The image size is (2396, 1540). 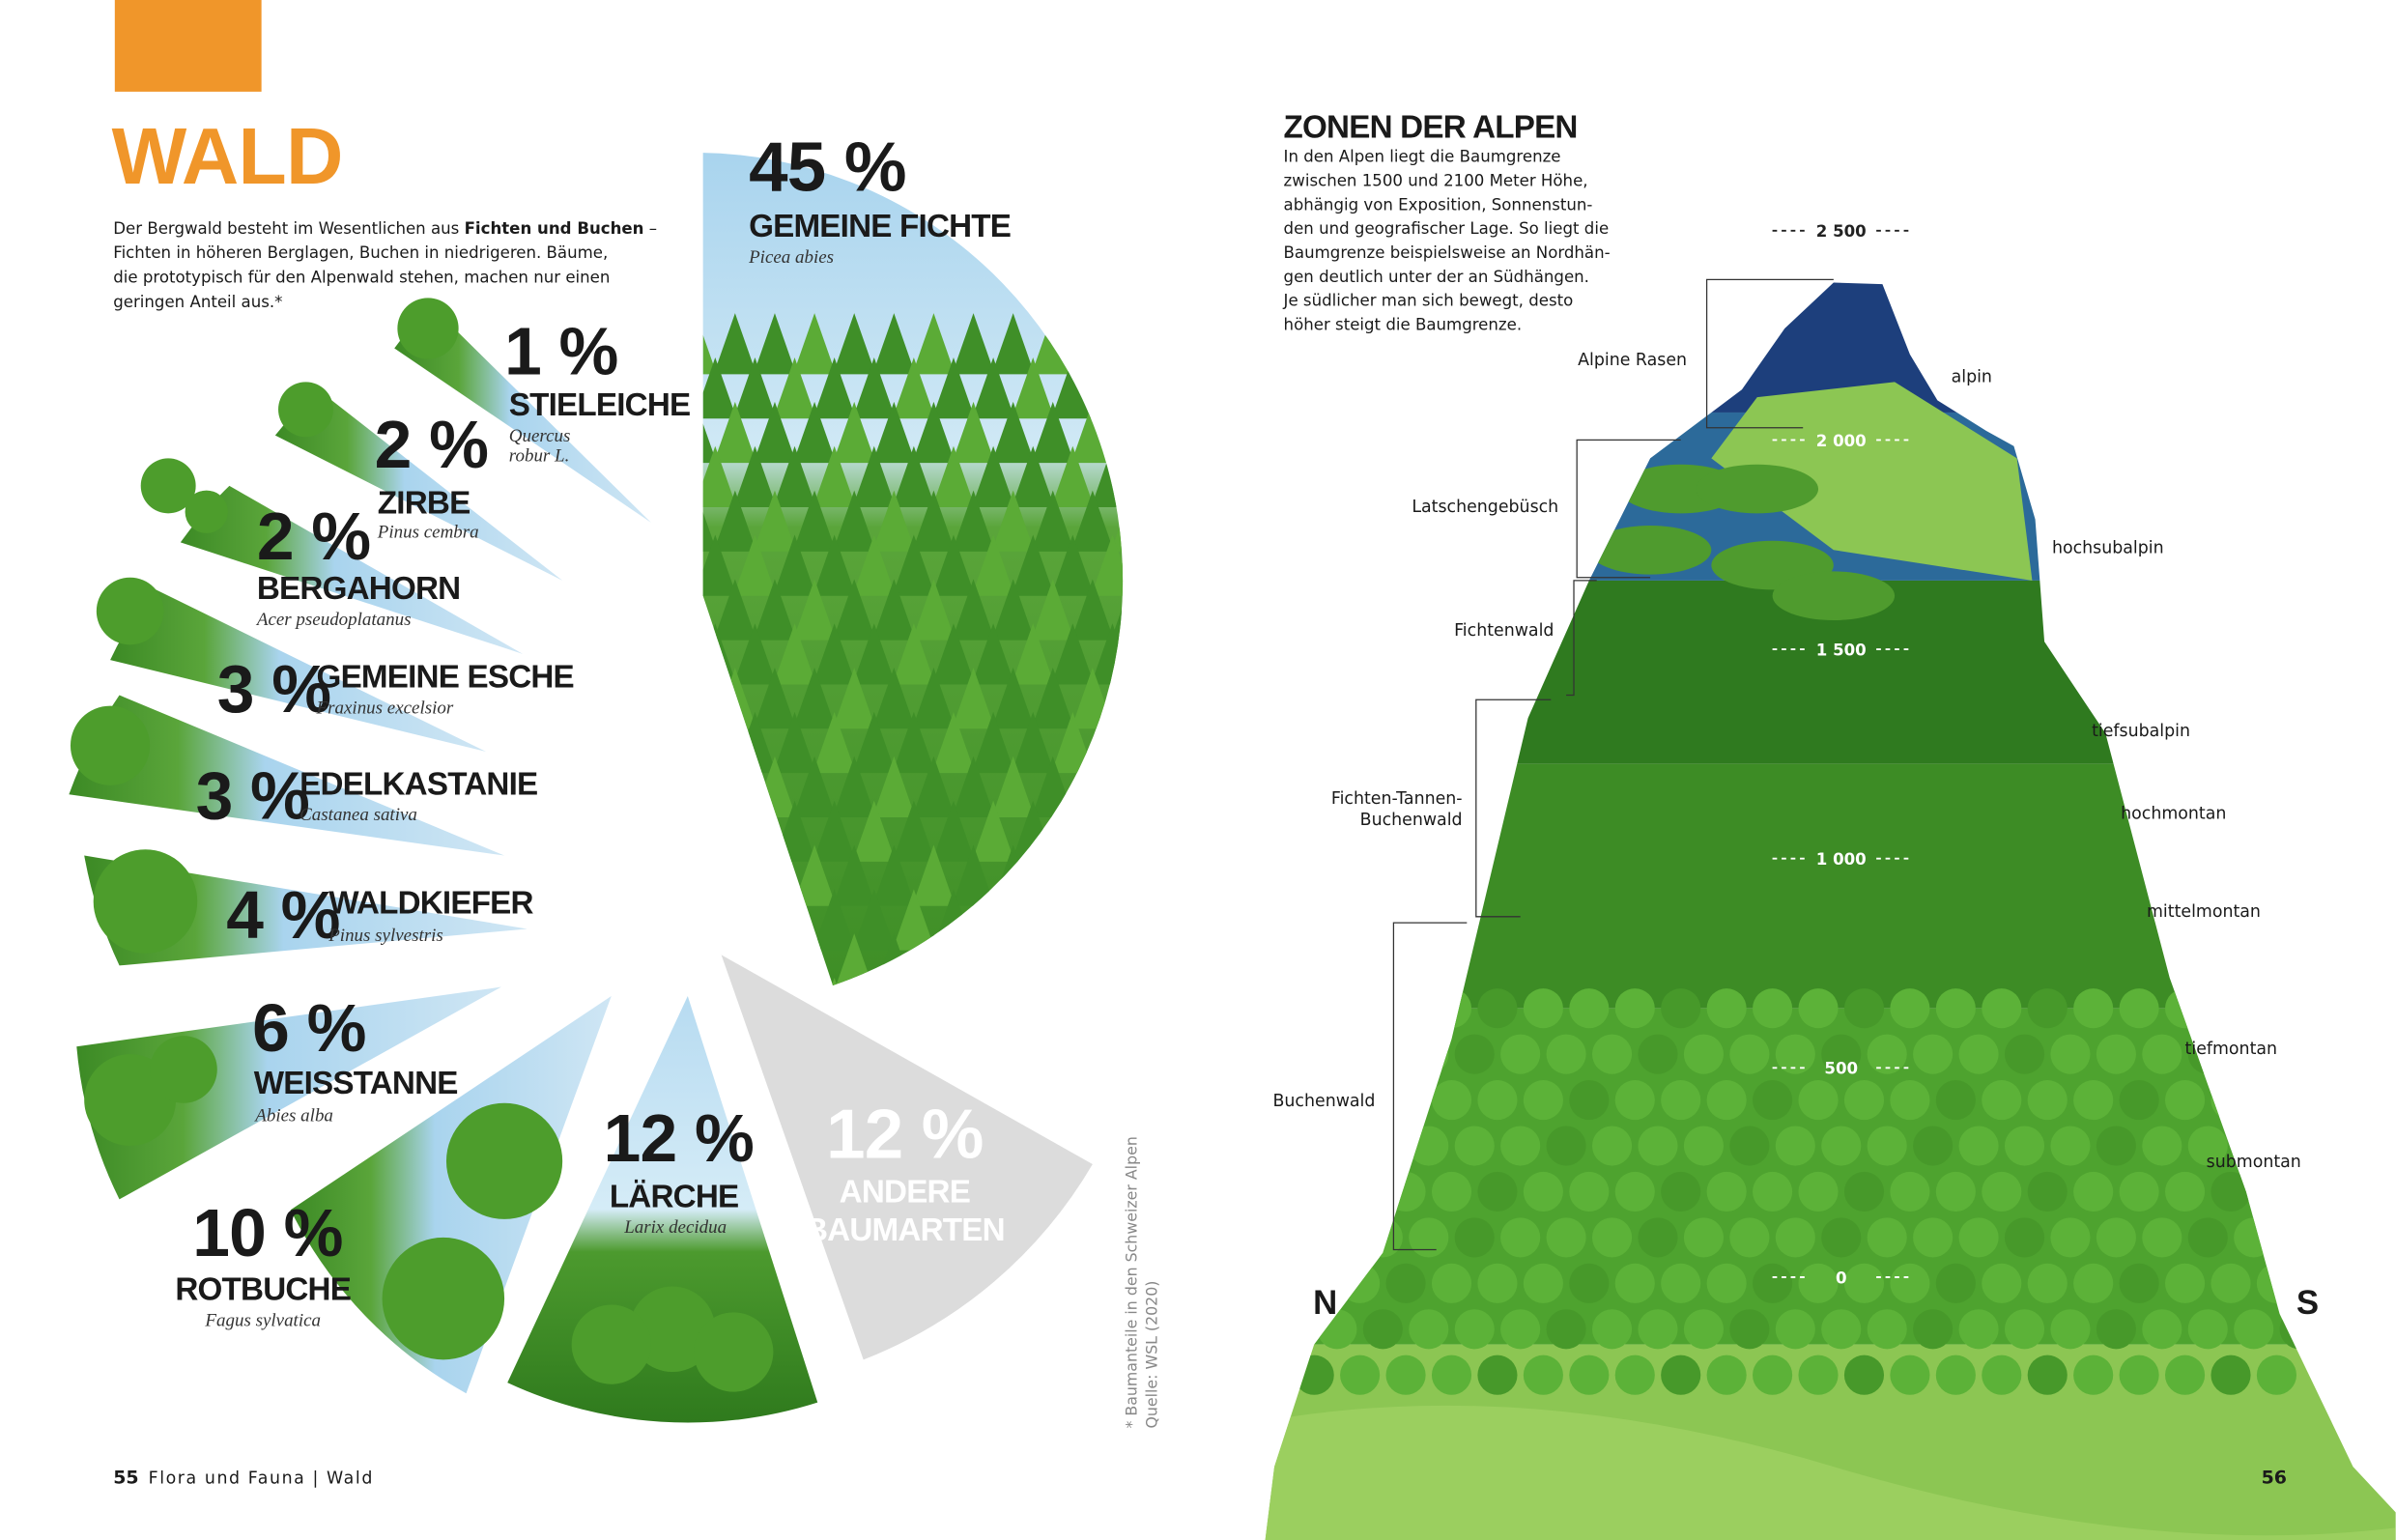 What do you see at coordinates (428, 533) in the screenshot?
I see `text: Pinus cembra` at bounding box center [428, 533].